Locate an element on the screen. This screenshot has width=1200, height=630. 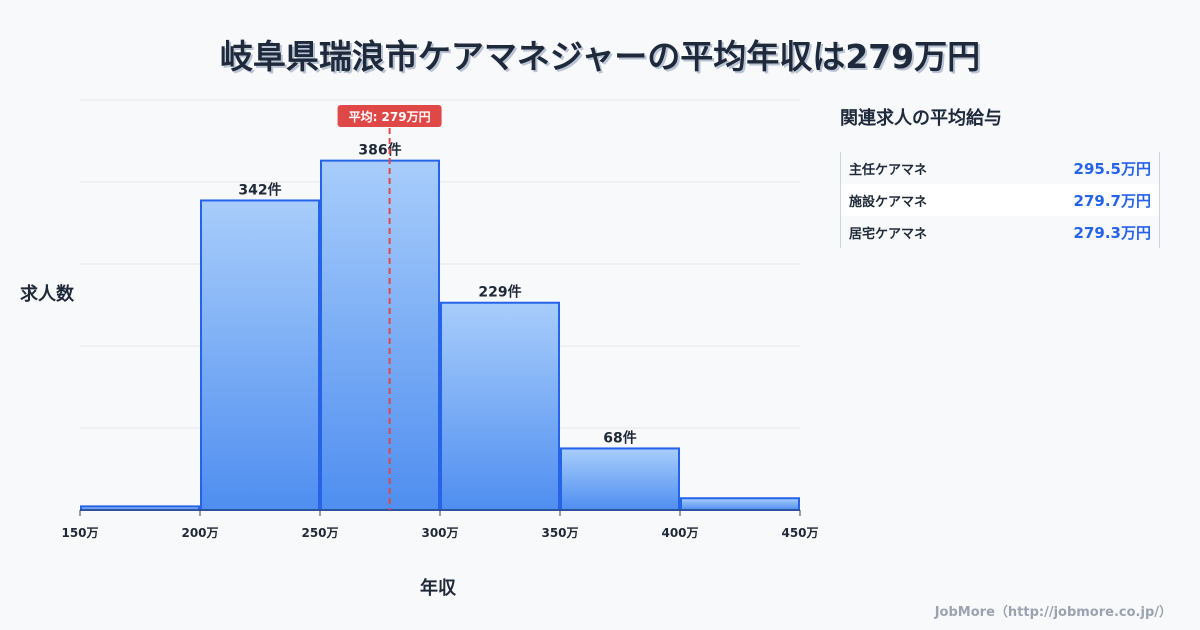
x-tick-label: 350万 is located at coordinates (559, 533).